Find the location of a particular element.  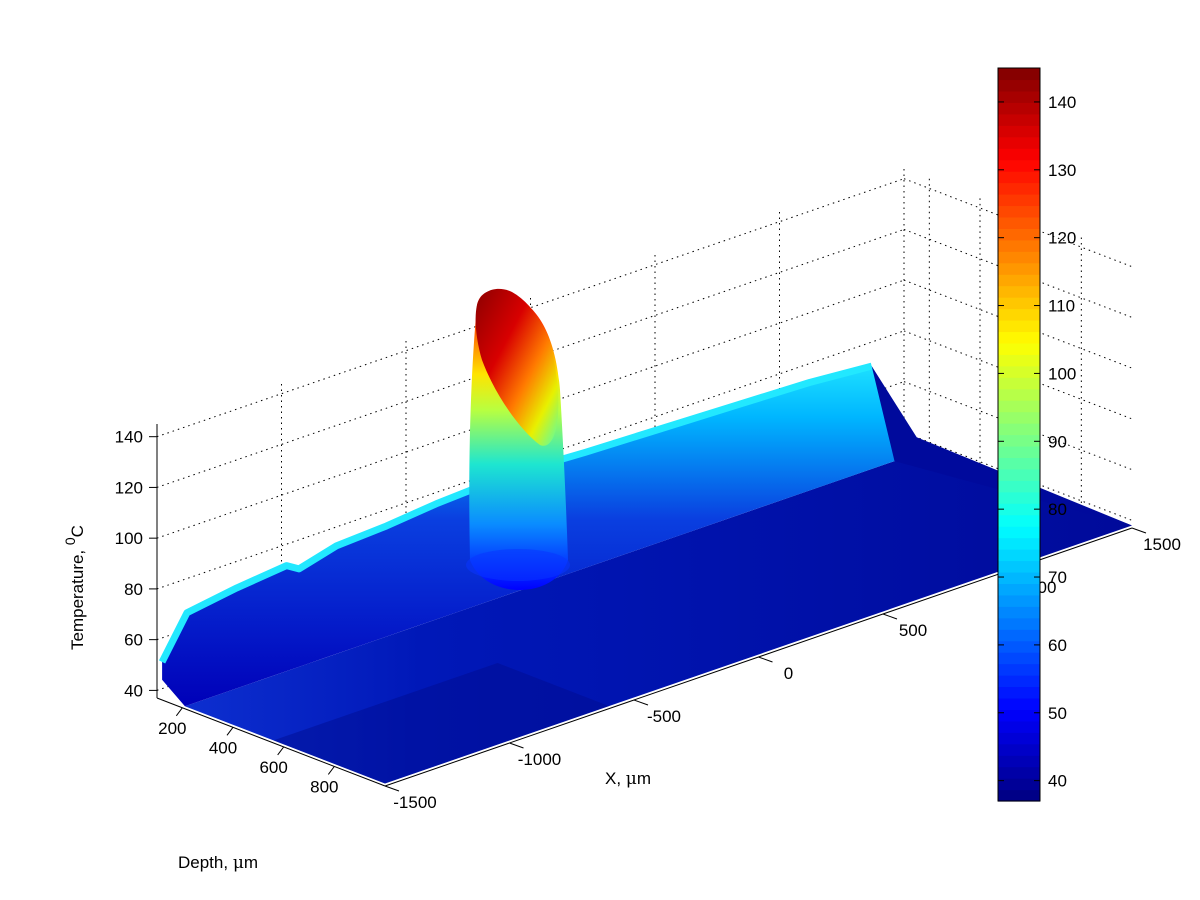

depth-axis-label-unit: m is located at coordinates (251, 862).